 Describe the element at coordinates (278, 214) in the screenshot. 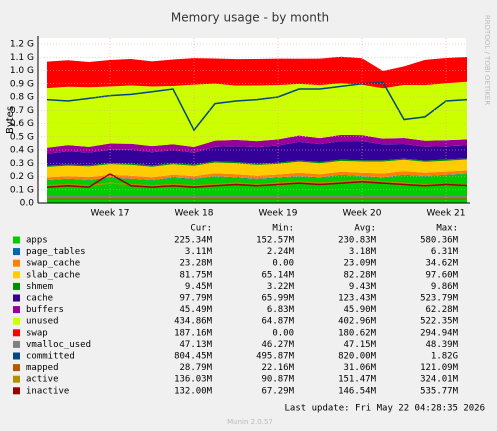

I see `x-tick-label: Week 19` at that location.